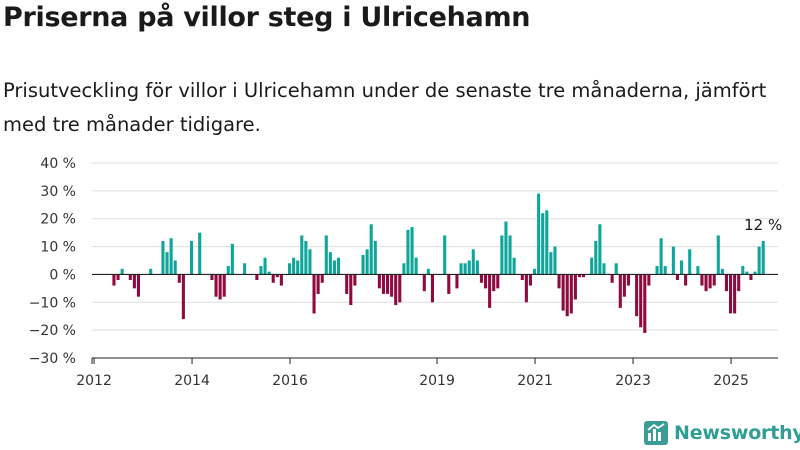  I want to click on brand-footer: Newsworthy, so click(722, 433).